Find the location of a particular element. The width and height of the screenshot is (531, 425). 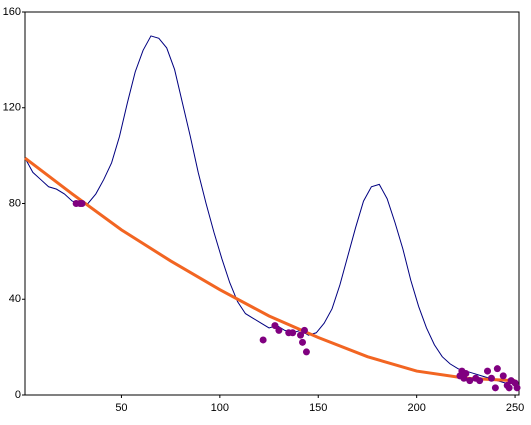

y-tick-label: 40 is located at coordinates (15, 299).